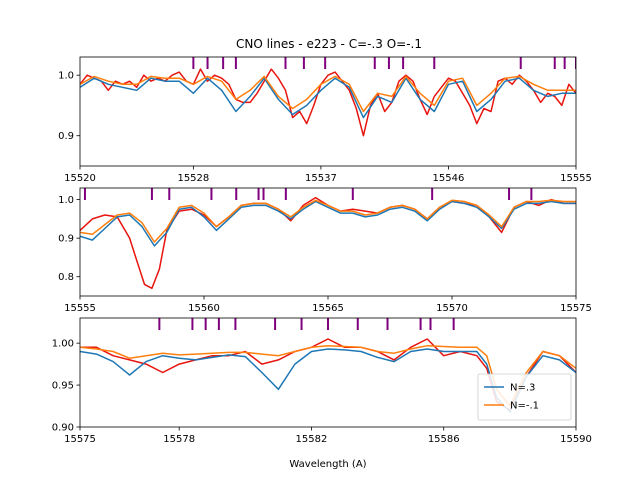 The image size is (640, 480). I want to click on legend-entry: N=.3, so click(522, 388).